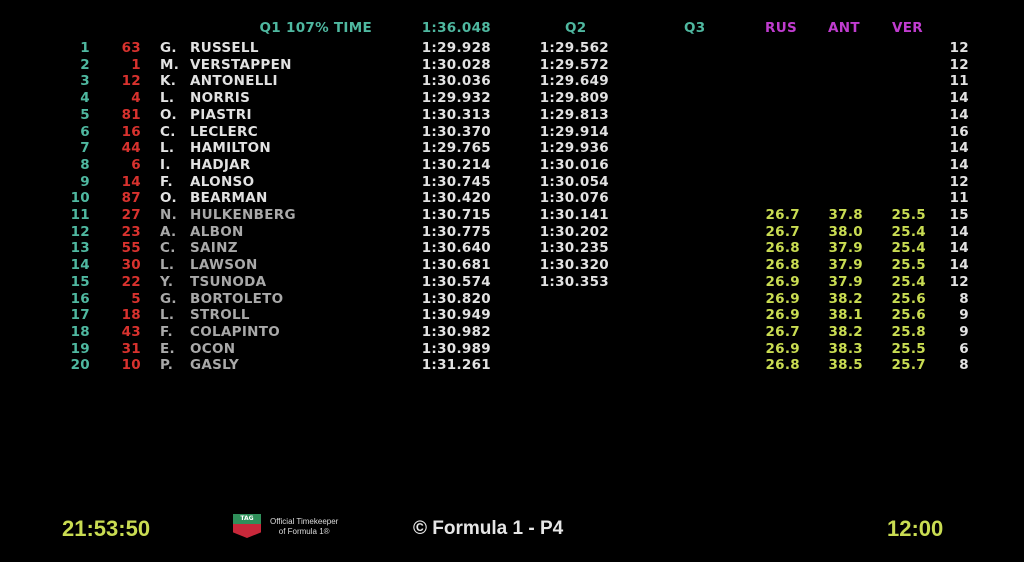 The width and height of the screenshot is (1024, 562). What do you see at coordinates (574, 164) in the screenshot?
I see `q2-time: 1:30.016` at bounding box center [574, 164].